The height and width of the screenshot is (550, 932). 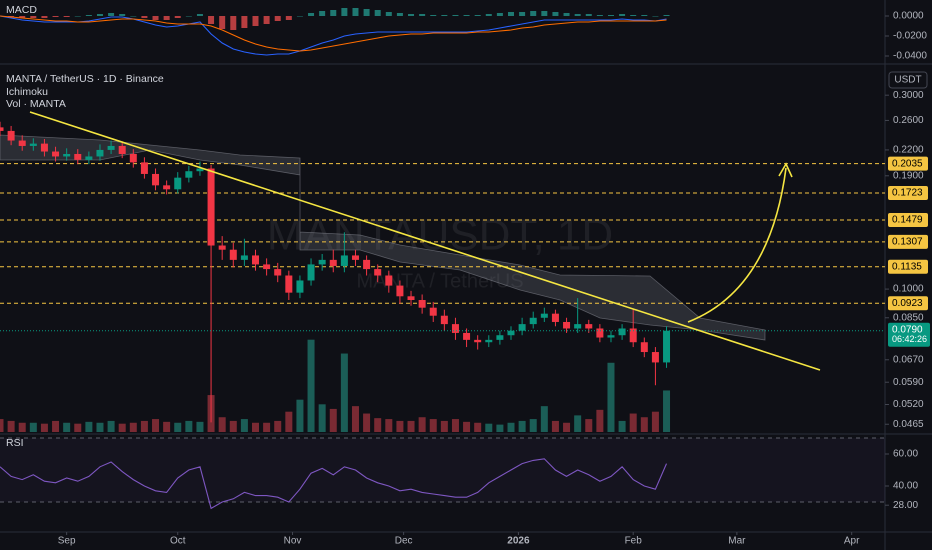 I want to click on rsi-line, so click(x=334, y=484).